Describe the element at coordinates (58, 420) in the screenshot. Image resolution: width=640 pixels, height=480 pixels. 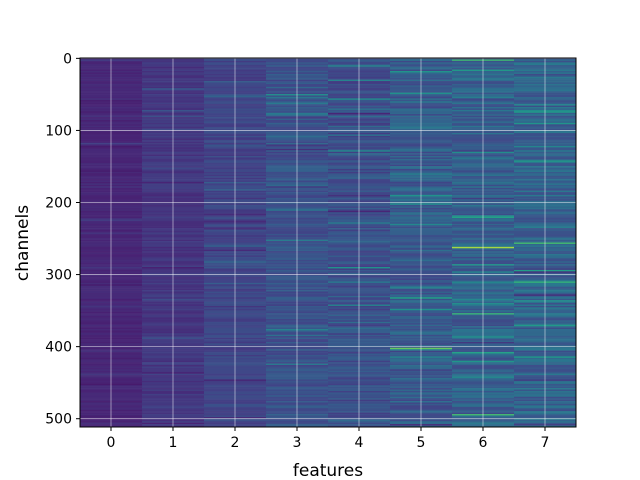
I see `y-tick-label: 500` at that location.